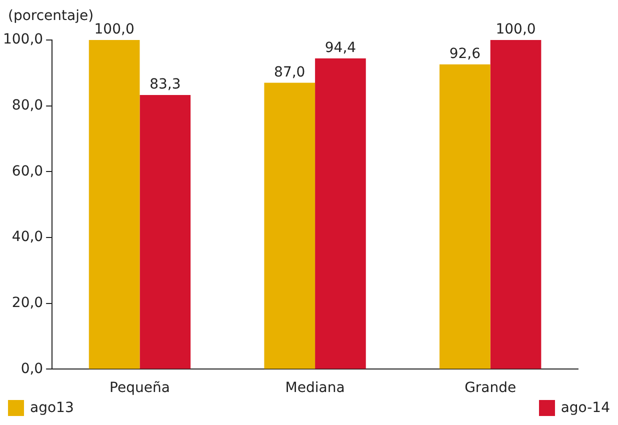 The image size is (618, 425). What do you see at coordinates (585, 408) in the screenshot?
I see `legend-label: ago-14` at bounding box center [585, 408].